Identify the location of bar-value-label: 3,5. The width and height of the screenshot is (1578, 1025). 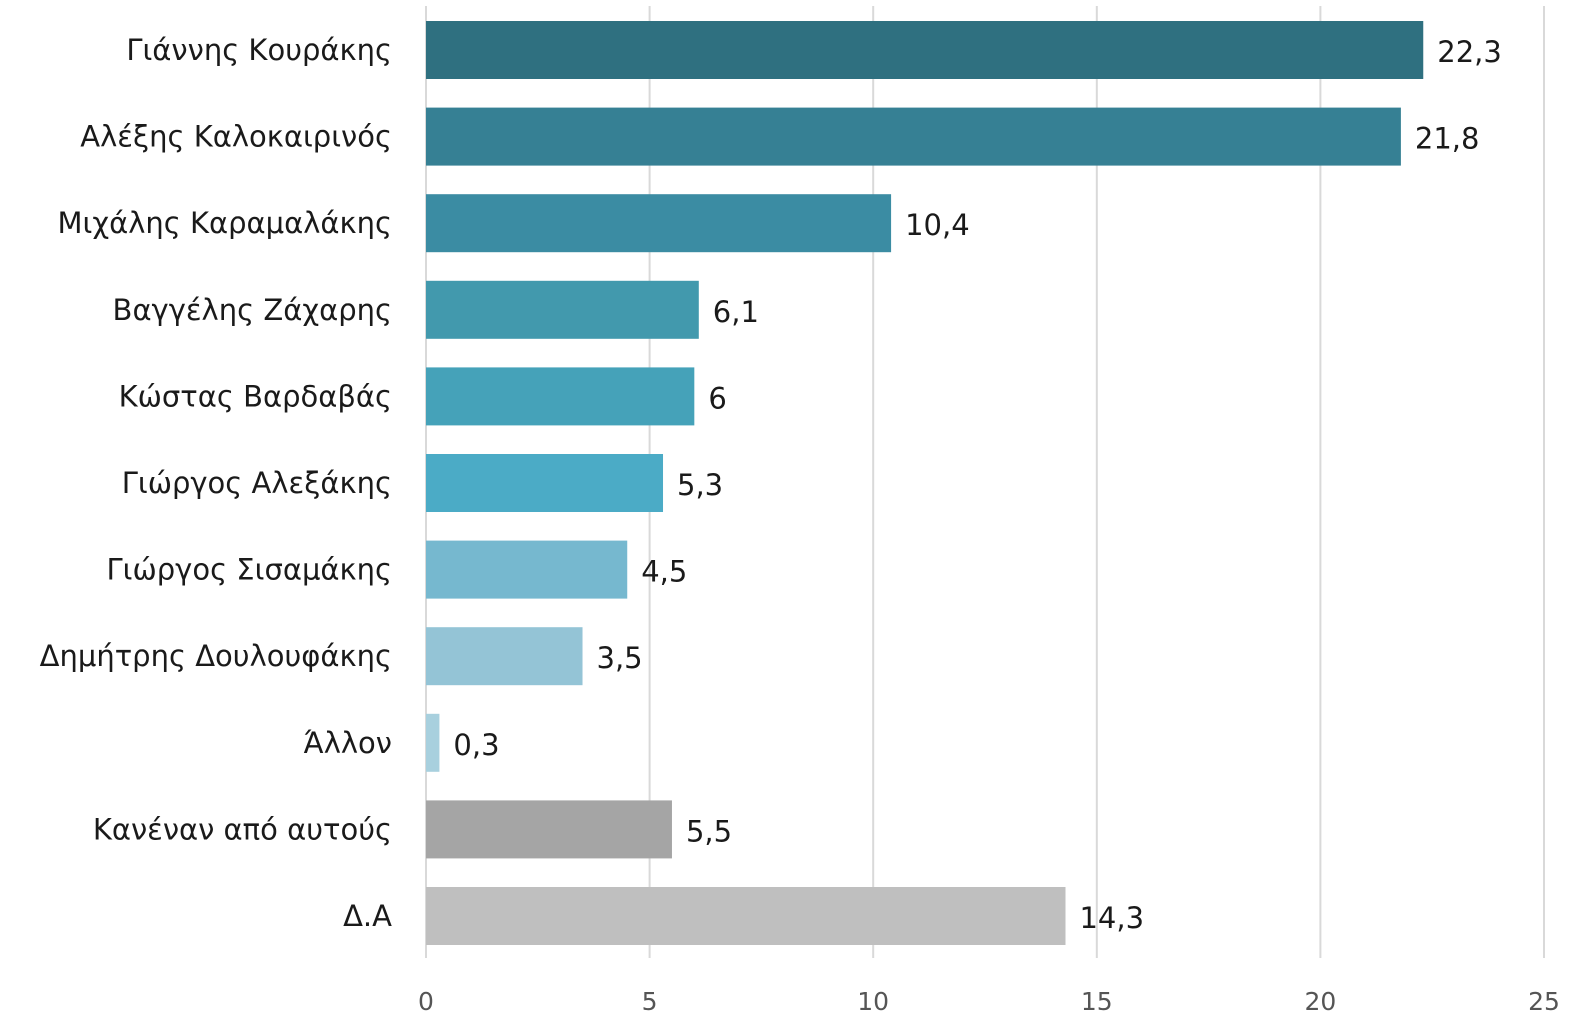
(620, 658).